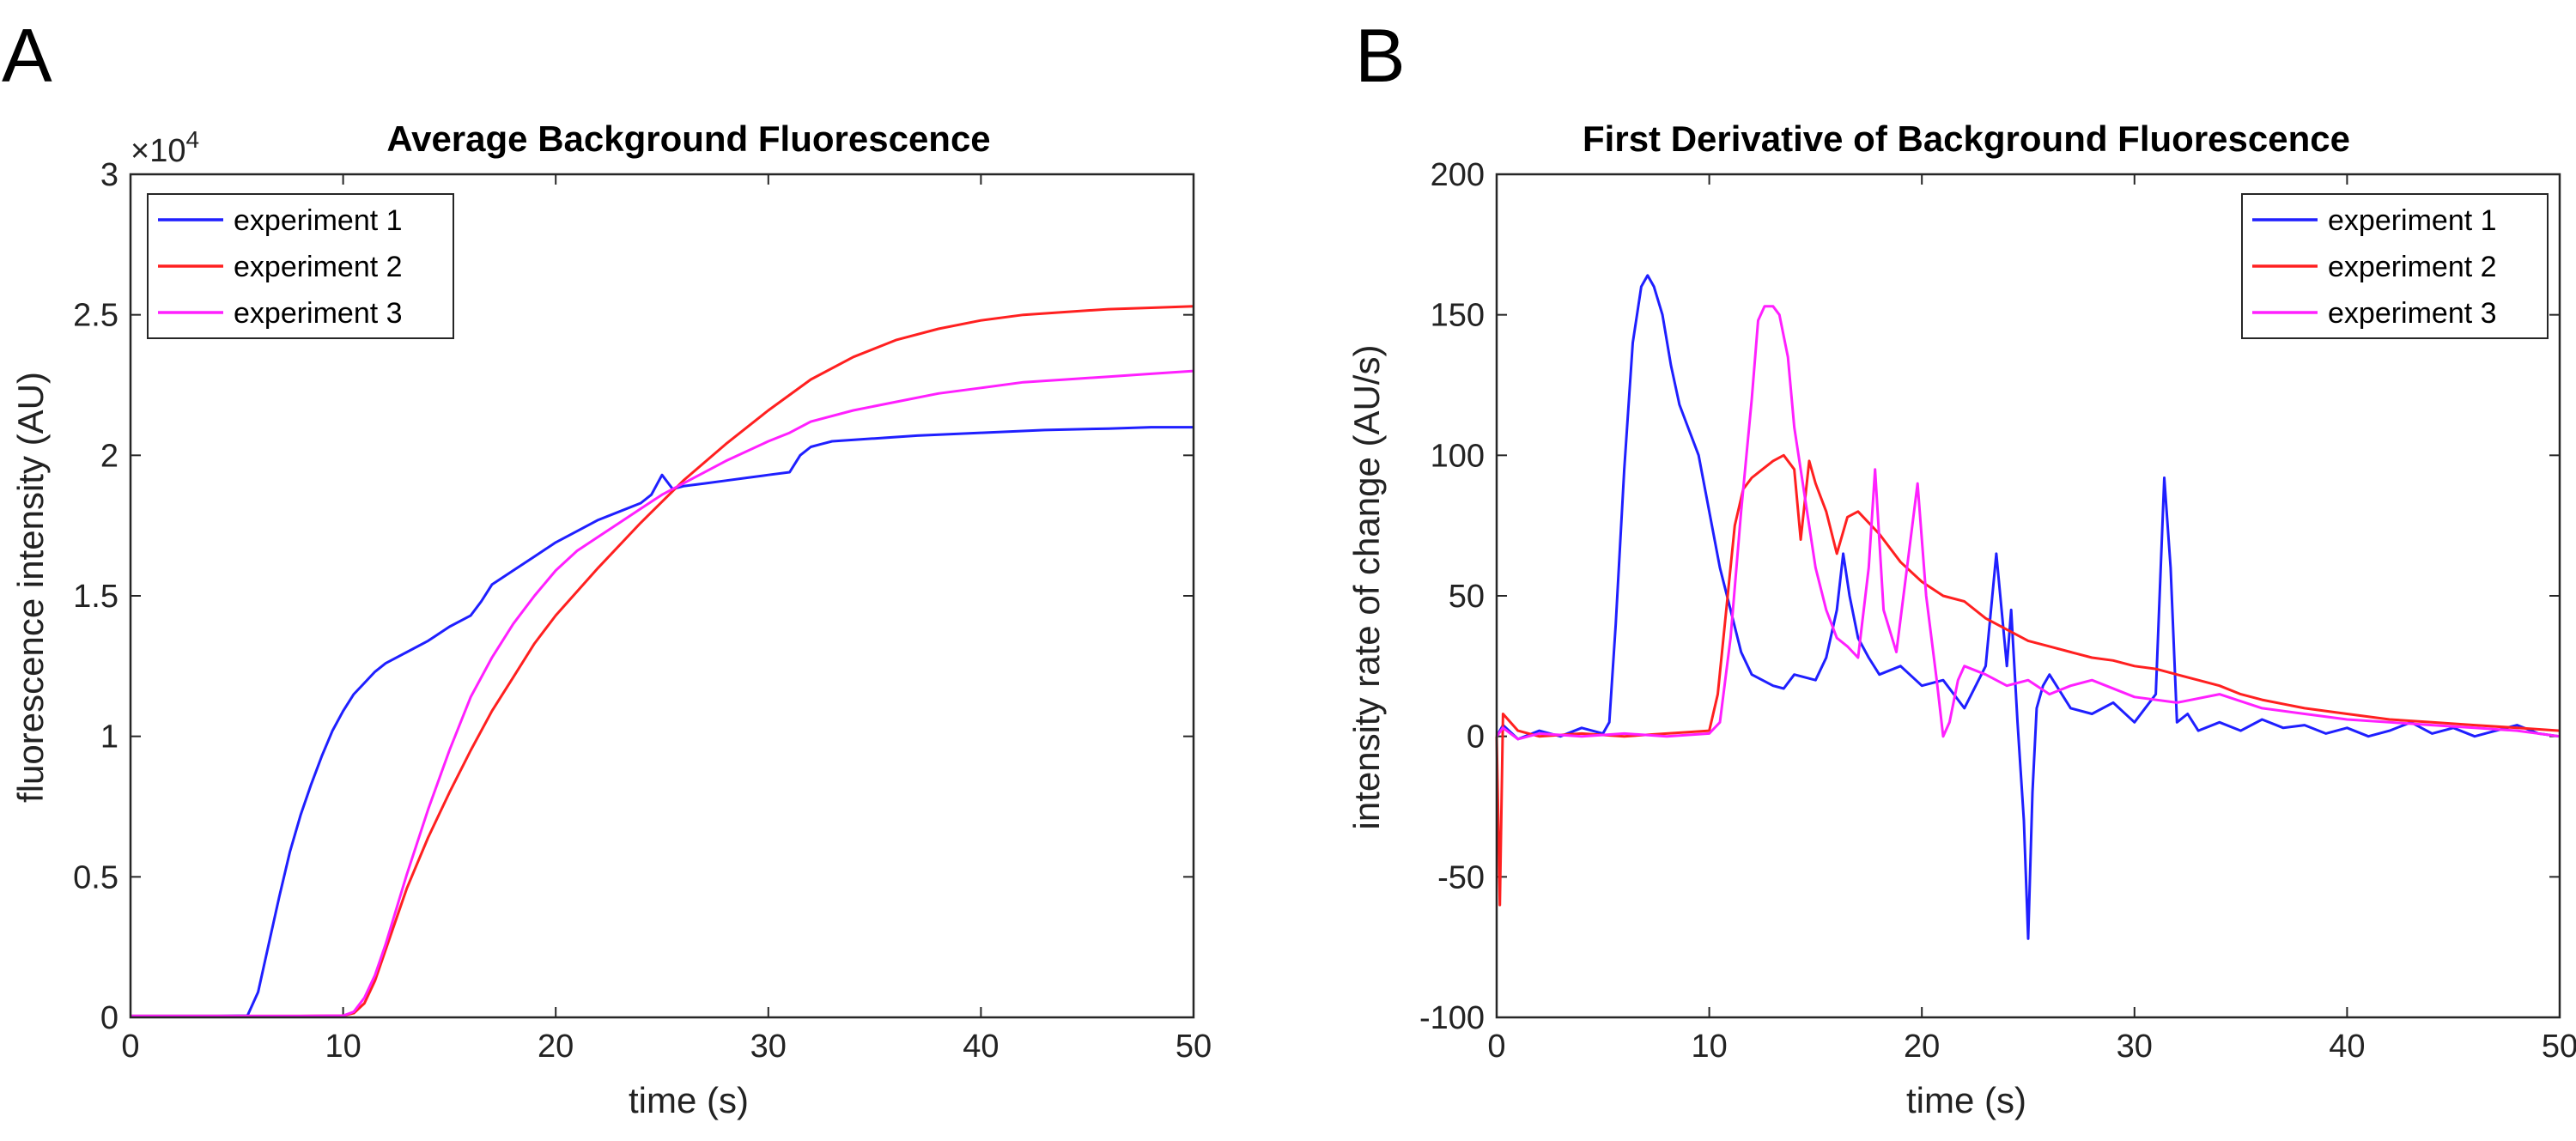 This screenshot has height=1141, width=2576. Describe the element at coordinates (109, 175) in the screenshot. I see `y-tick-label: 3` at that location.